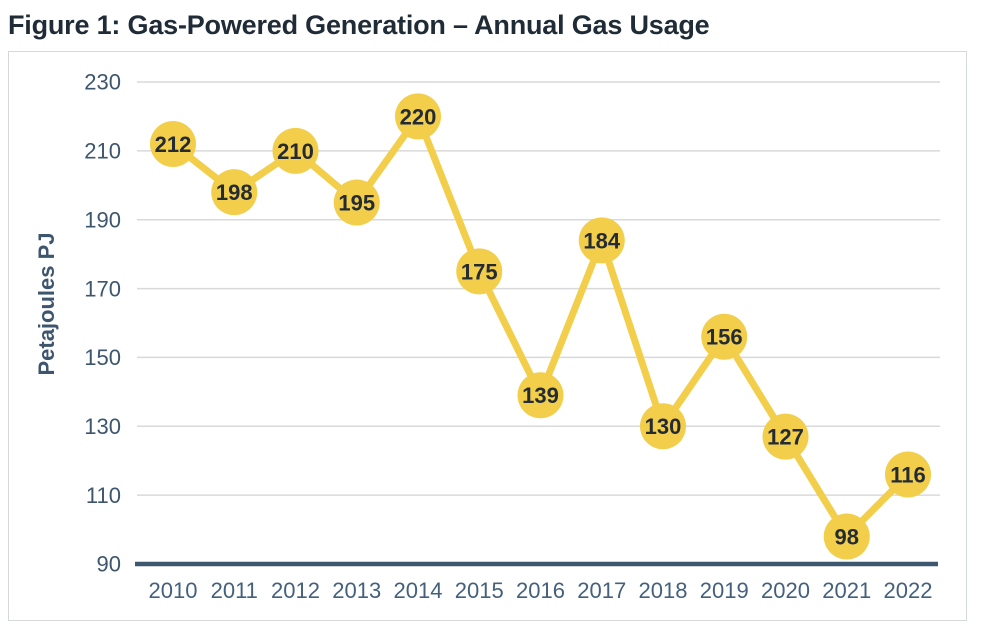 The width and height of the screenshot is (982, 638). What do you see at coordinates (724, 590) in the screenshot?
I see `x-tick-label: 2019` at bounding box center [724, 590].